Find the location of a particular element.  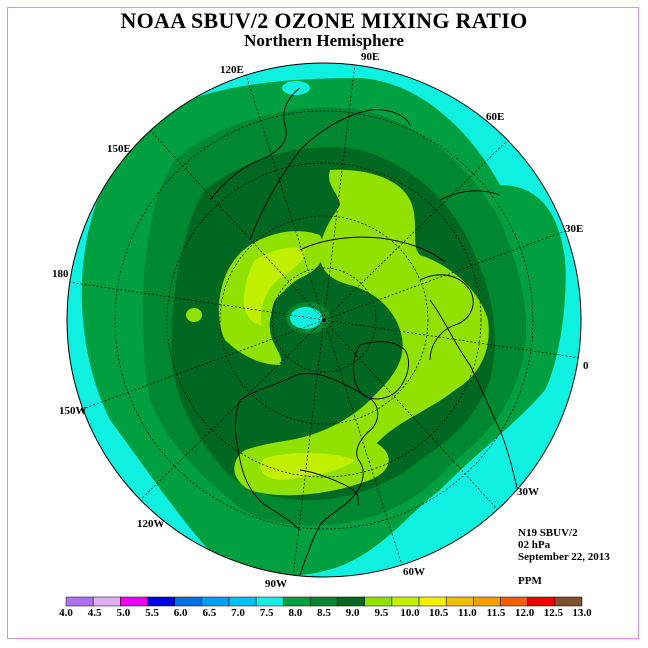

colorbar-tick: 7.5 is located at coordinates (266, 613).